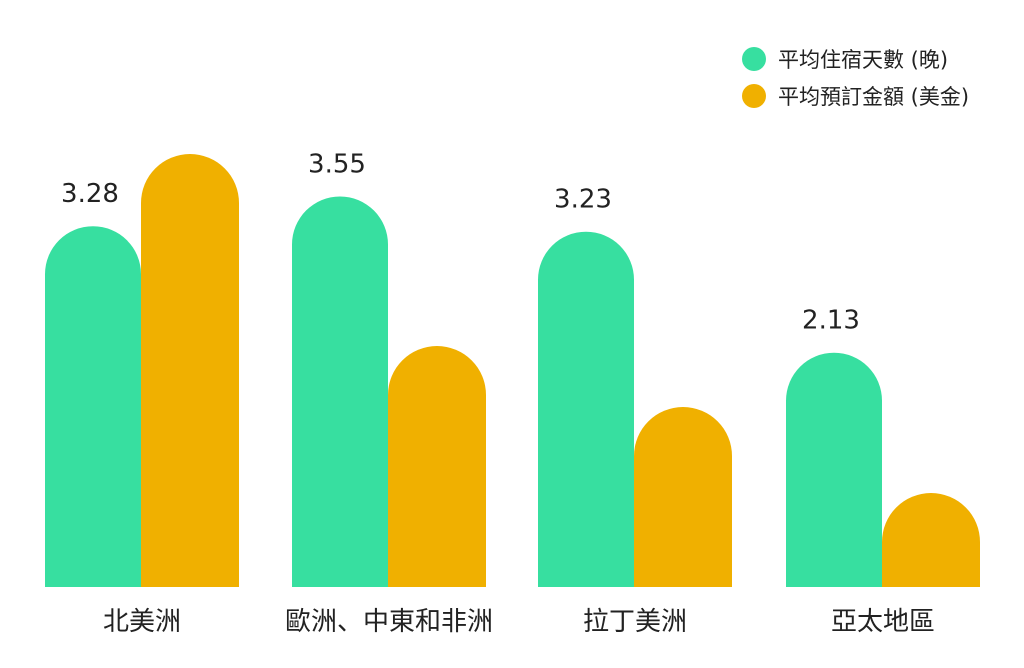 Image resolution: width=1024 pixels, height=668 pixels. I want to click on legend-swatch-stay-nights, so click(754, 58).